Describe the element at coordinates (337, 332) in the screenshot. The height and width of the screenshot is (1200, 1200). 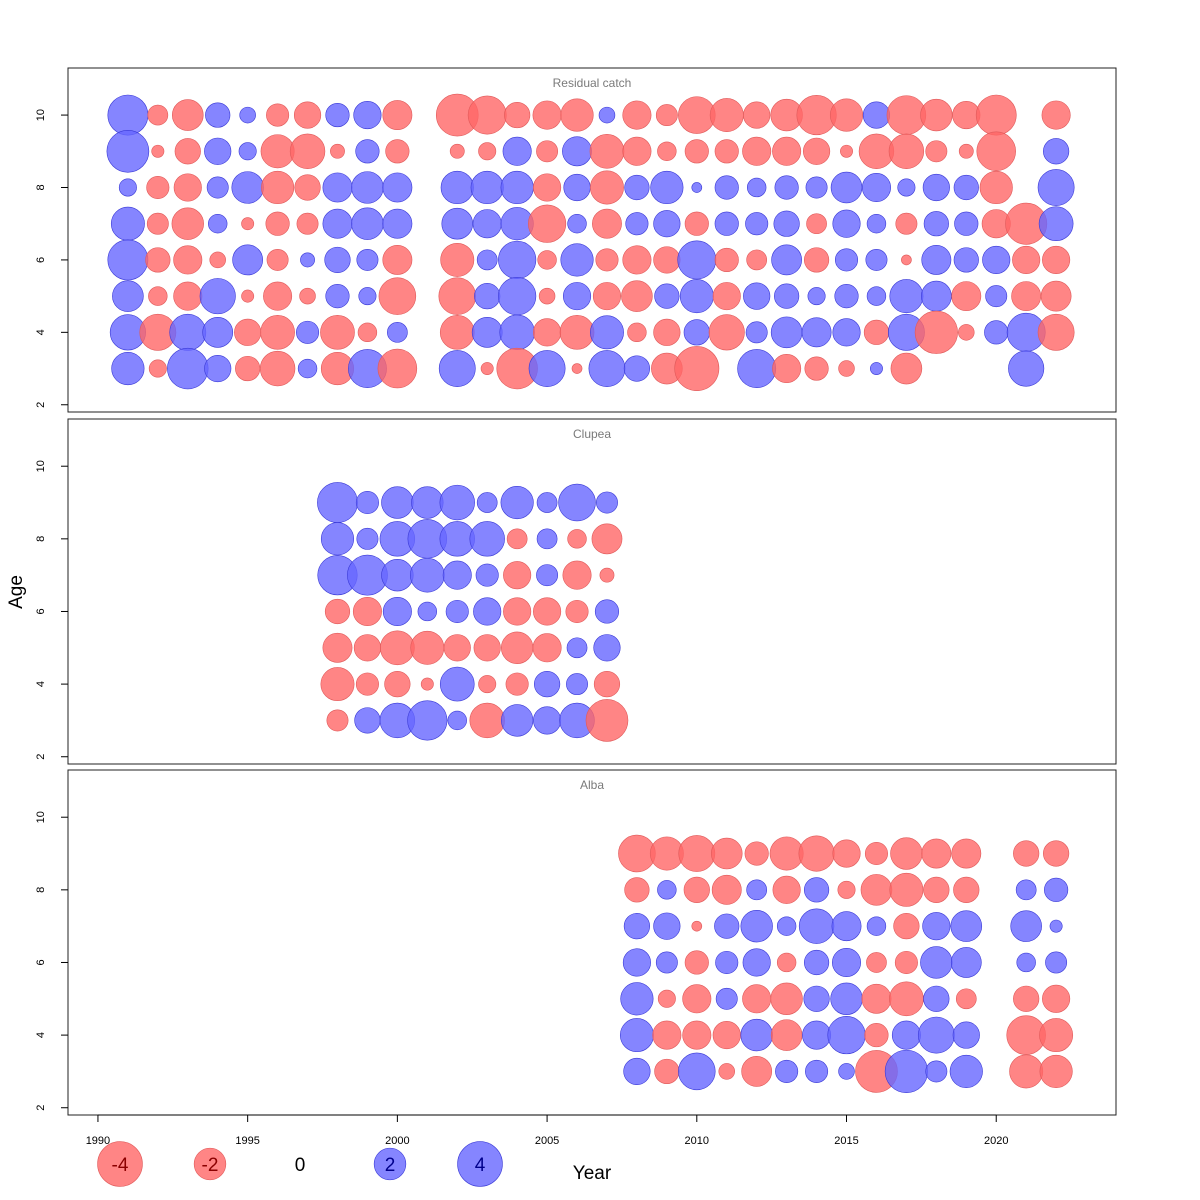
I see `bubble-residual-catch-1998-age4` at that location.